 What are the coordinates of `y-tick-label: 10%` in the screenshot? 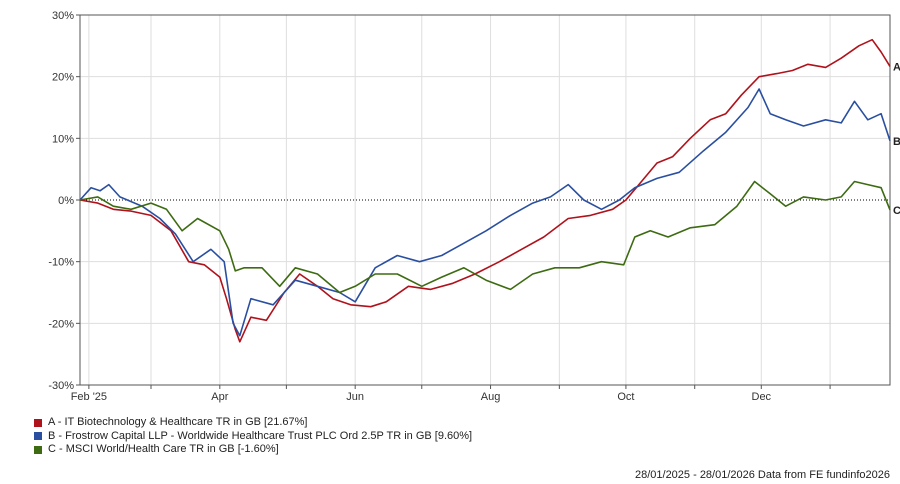 It's located at (63, 139).